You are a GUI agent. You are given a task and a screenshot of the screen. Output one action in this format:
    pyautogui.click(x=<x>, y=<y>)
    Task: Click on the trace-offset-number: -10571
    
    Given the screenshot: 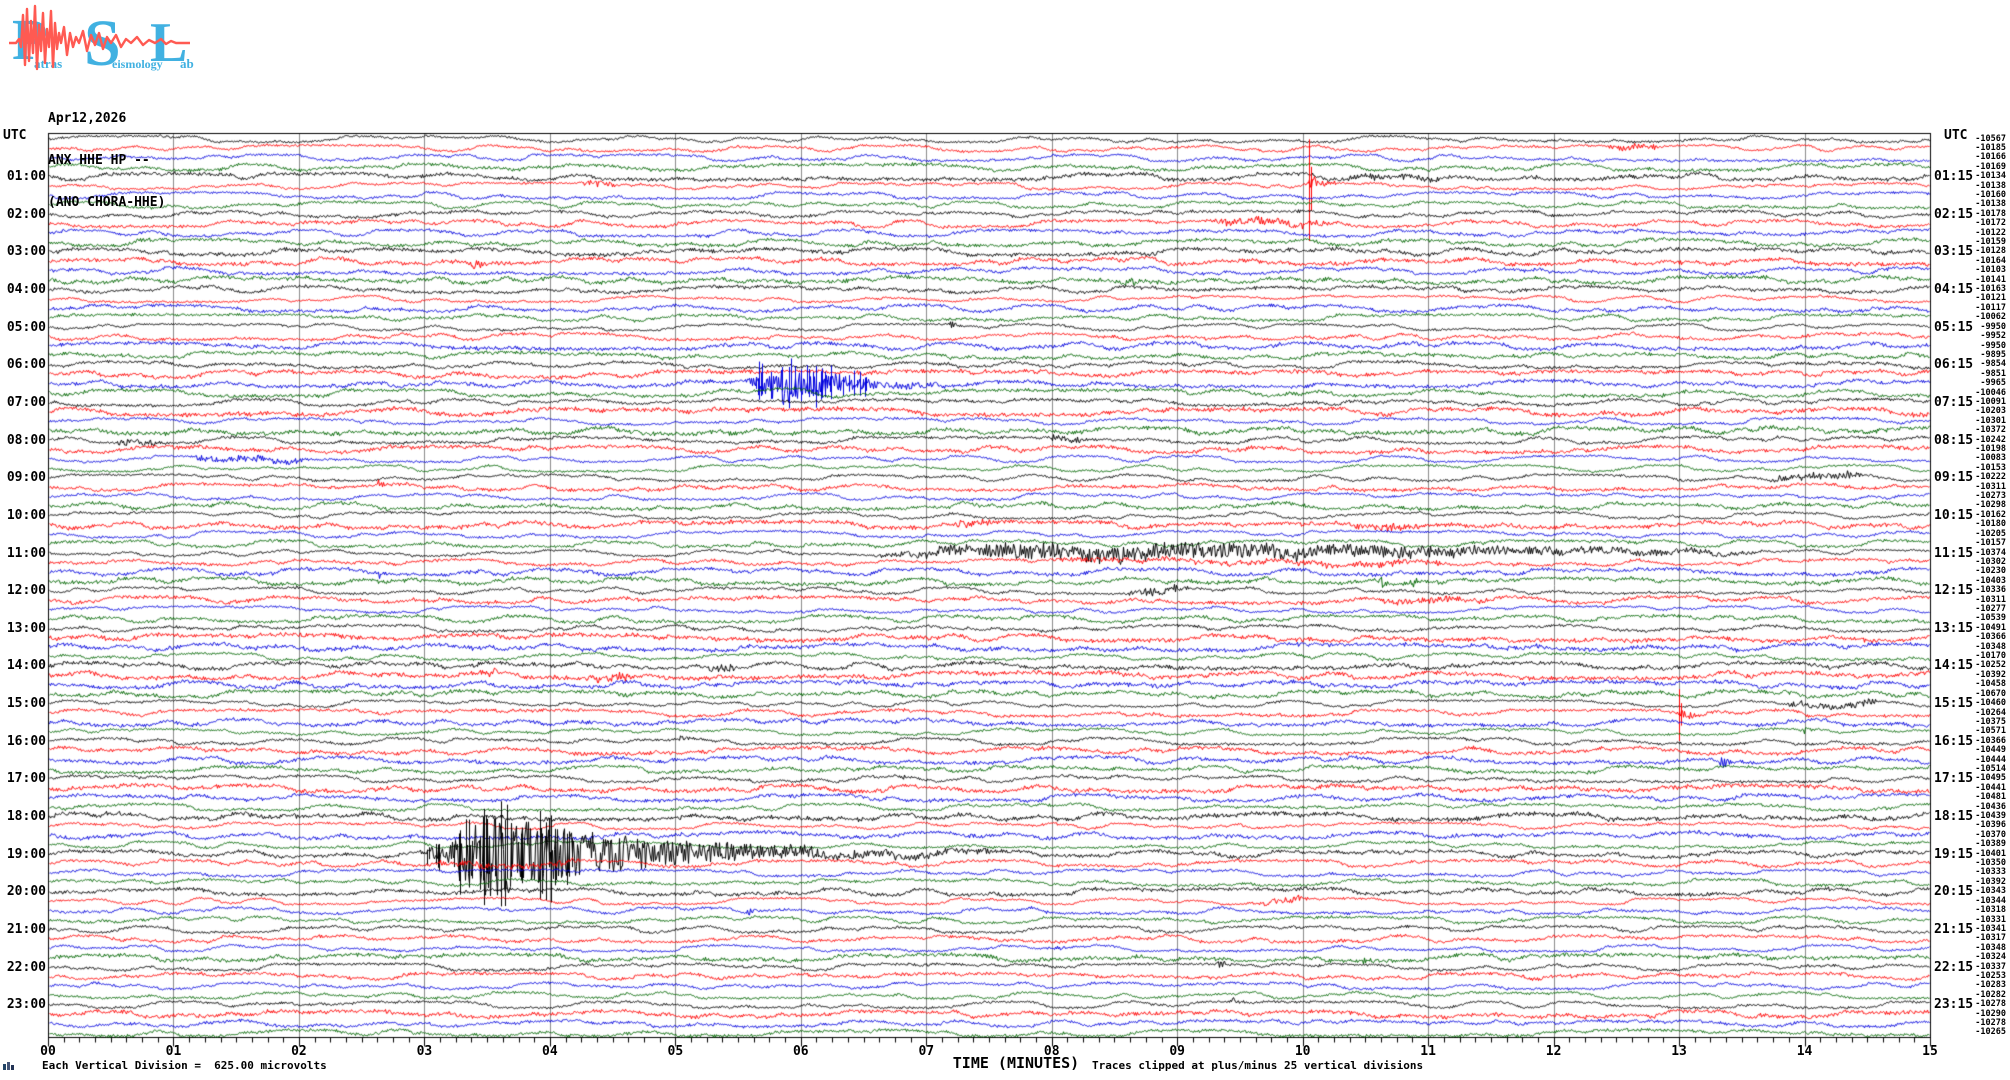 What is the action you would take?
    pyautogui.click(x=1990, y=731)
    